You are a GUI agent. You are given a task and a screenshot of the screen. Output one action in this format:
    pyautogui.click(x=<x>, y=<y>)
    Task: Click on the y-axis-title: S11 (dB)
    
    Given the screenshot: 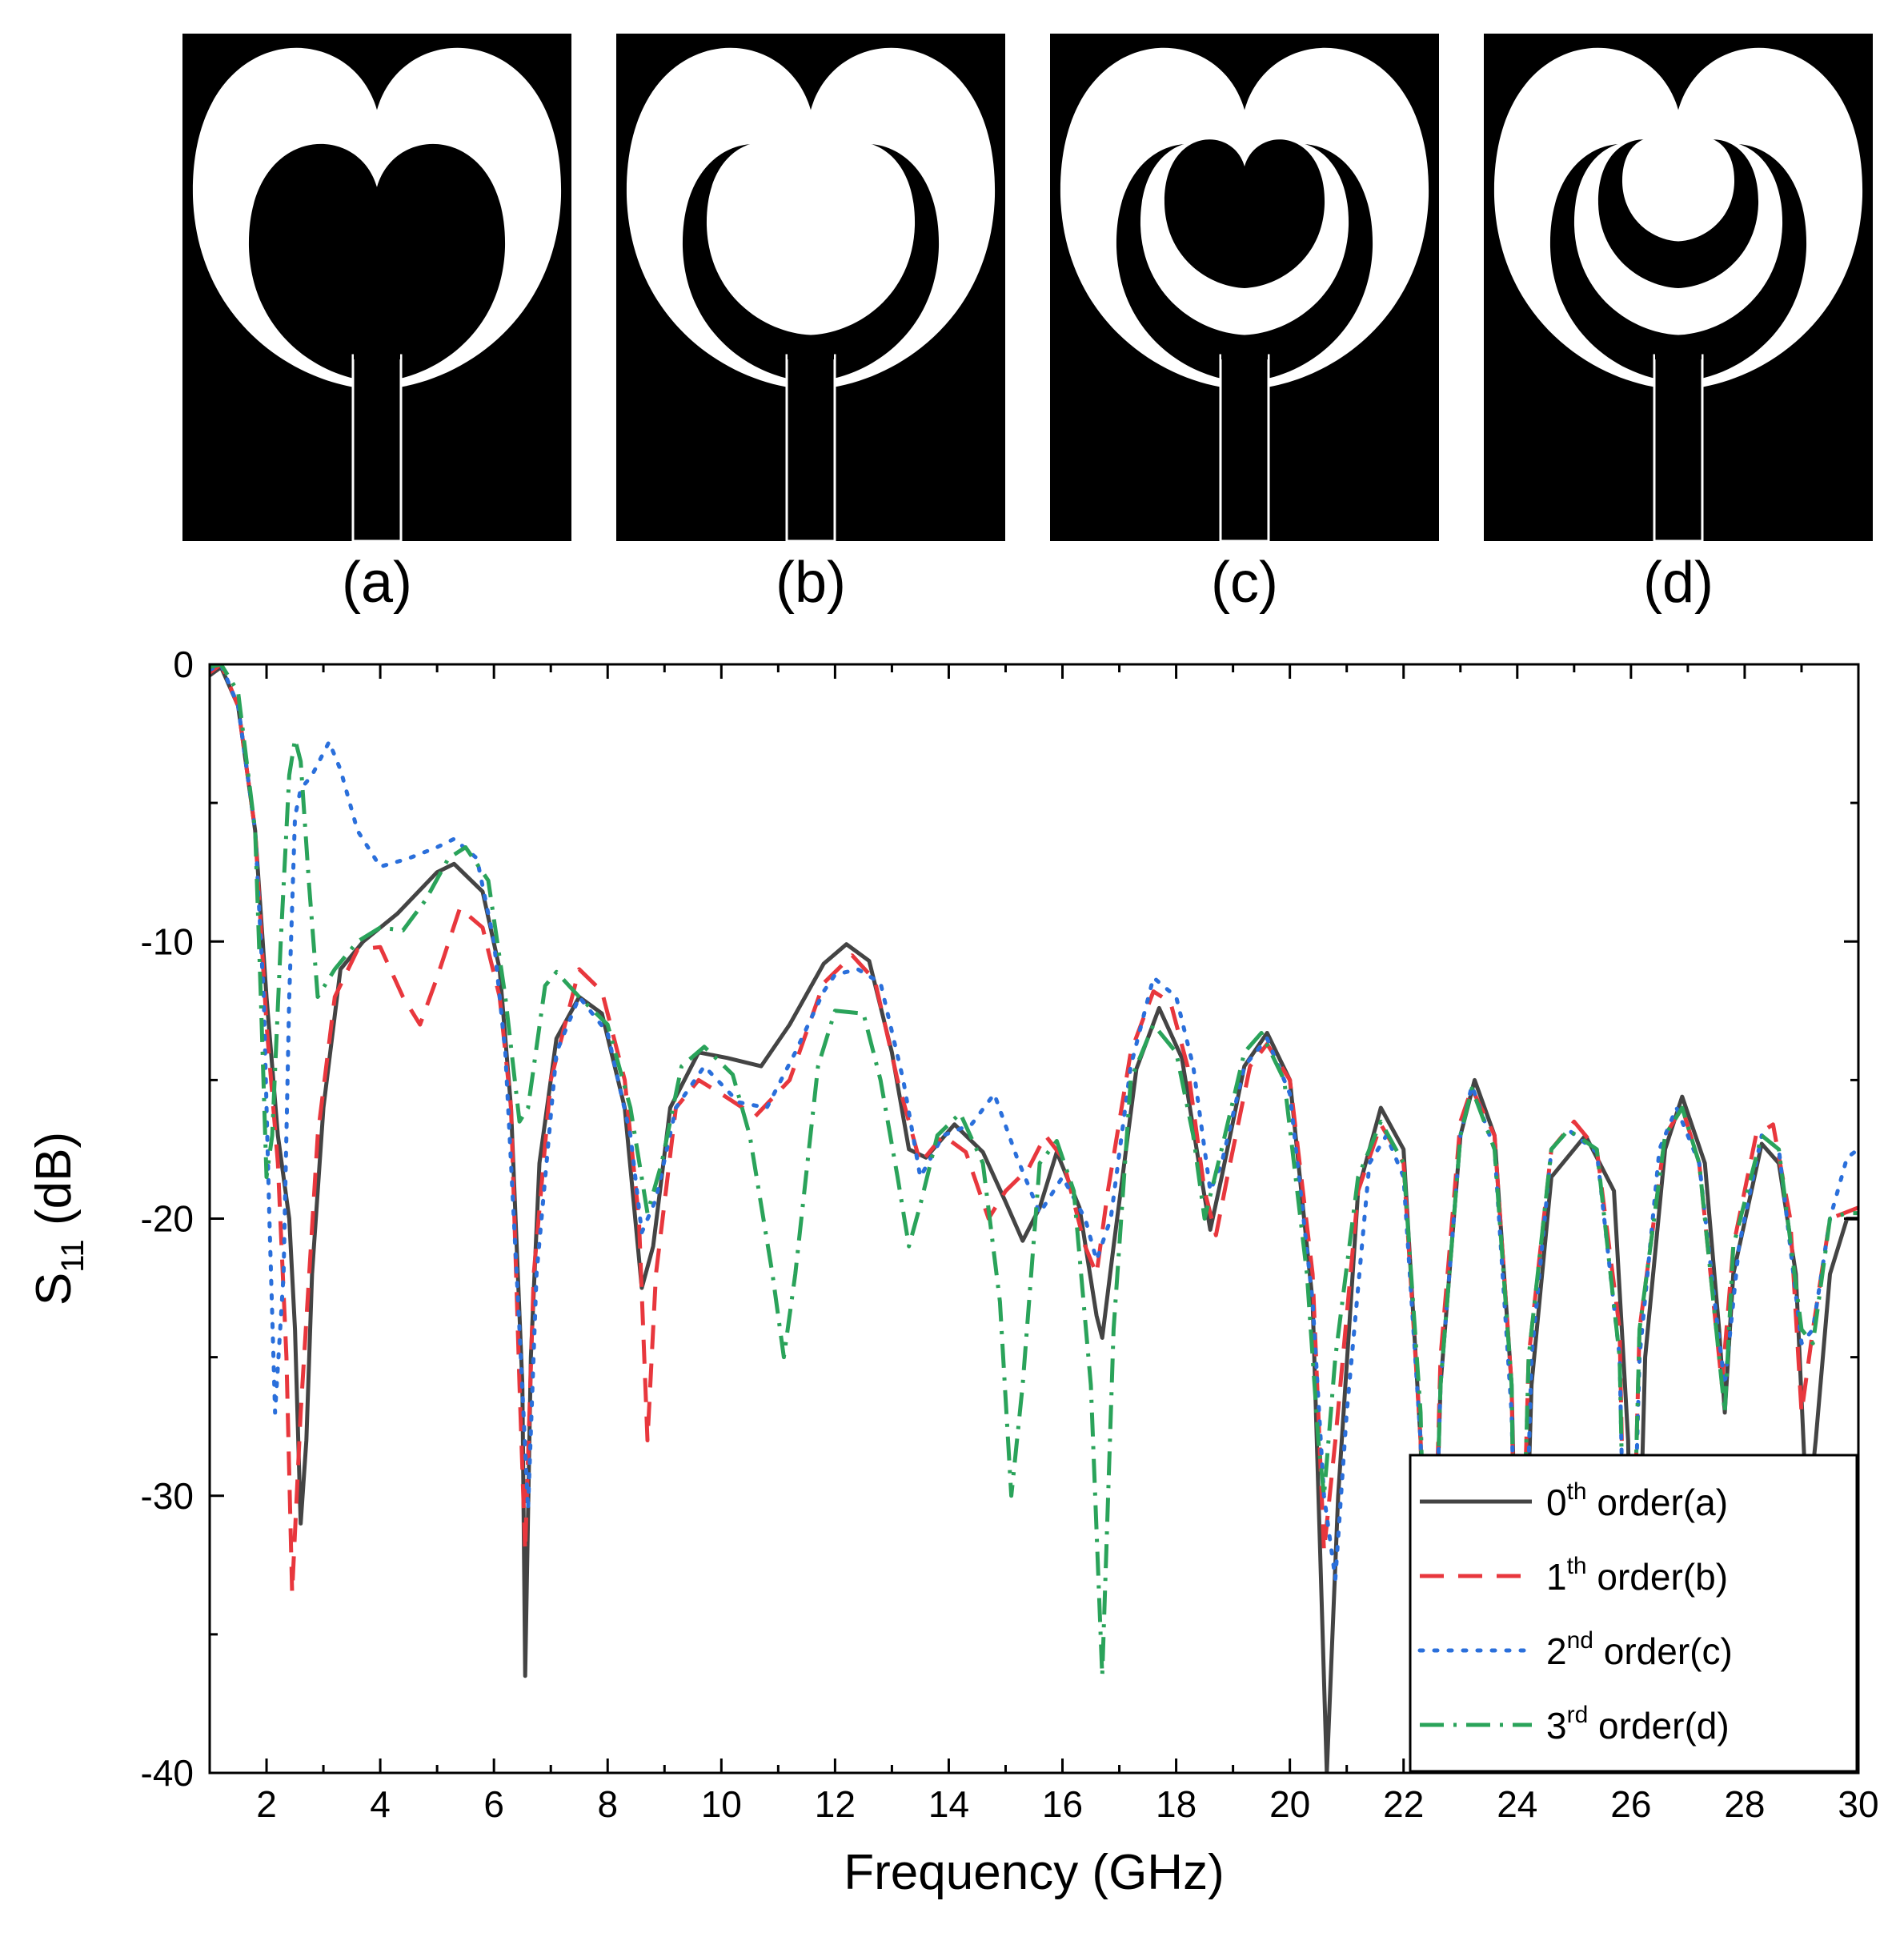 What is the action you would take?
    pyautogui.click(x=58, y=1218)
    